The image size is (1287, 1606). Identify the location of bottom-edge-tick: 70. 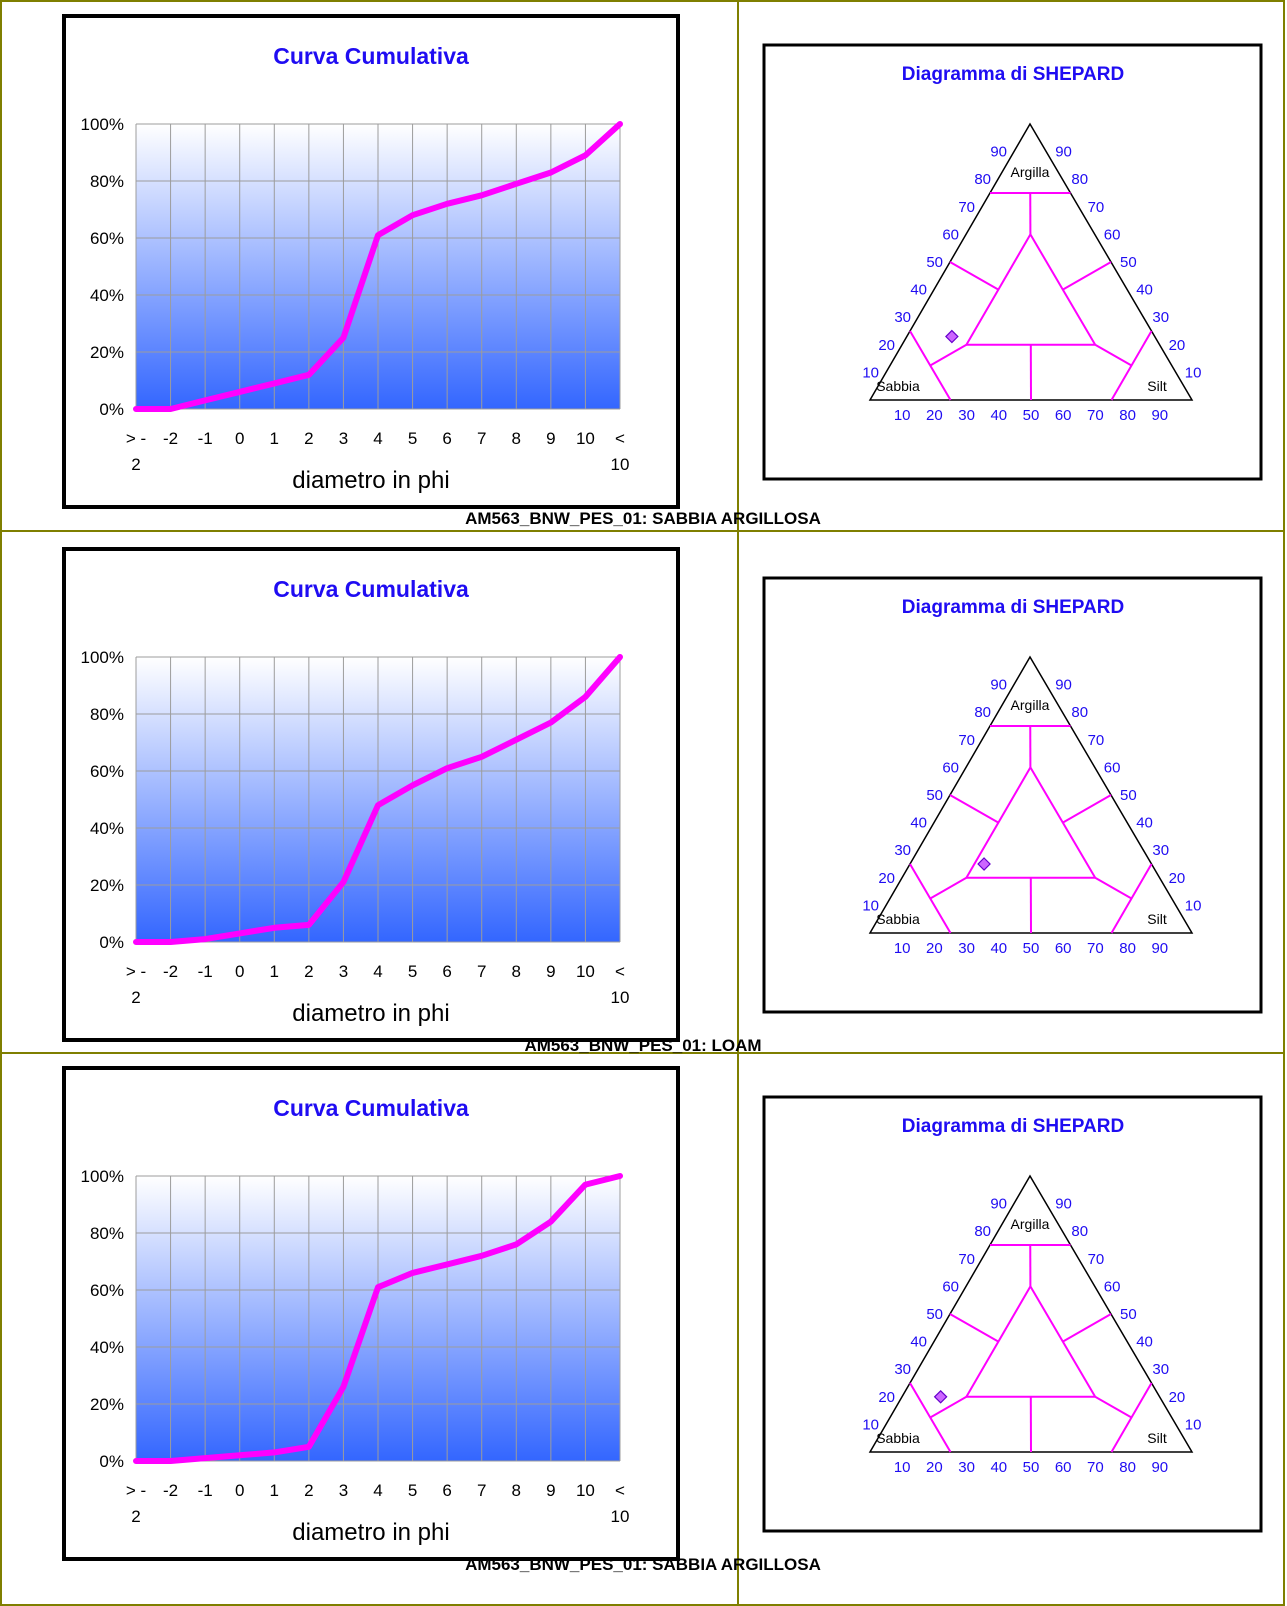
(1095, 415).